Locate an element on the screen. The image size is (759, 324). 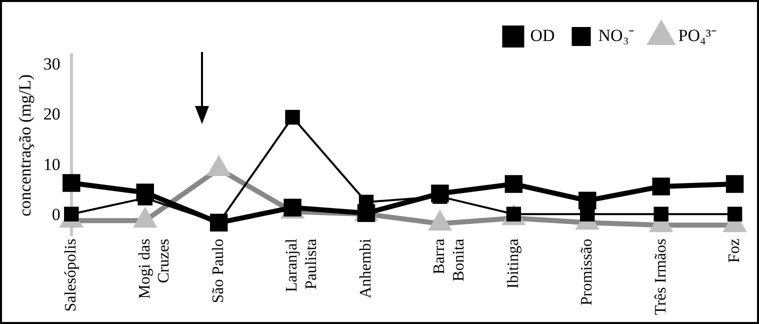
y-tick-label: 0 is located at coordinates (56, 214).